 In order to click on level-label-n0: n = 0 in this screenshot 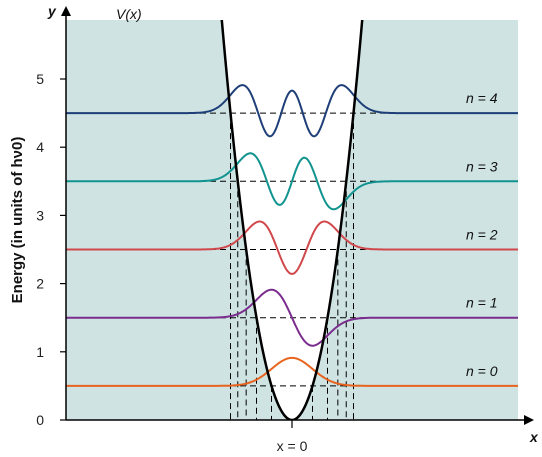, I will do `click(482, 371)`.